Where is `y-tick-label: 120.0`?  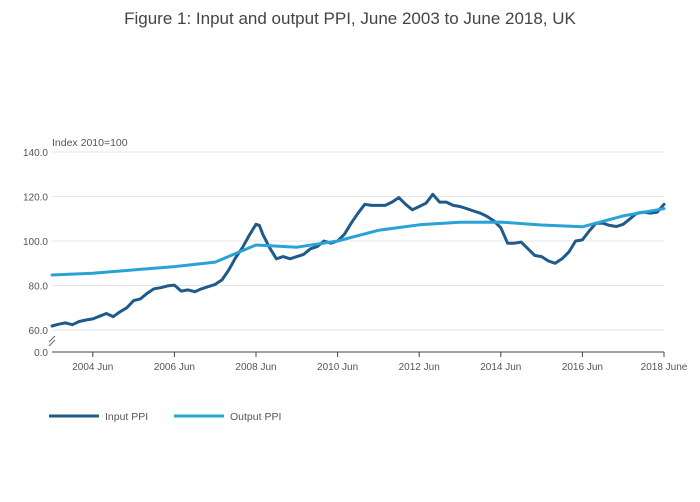 y-tick-label: 120.0 is located at coordinates (35, 198).